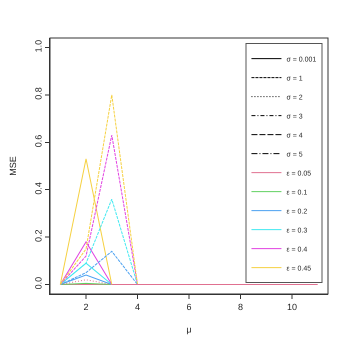  What do you see at coordinates (38, 188) in the screenshot?
I see `y-tick-label: 0.4` at bounding box center [38, 188].